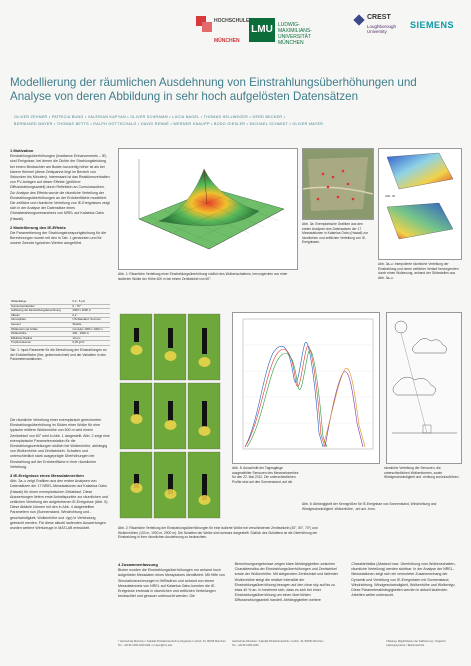 The height and width of the screenshot is (666, 471). Describe the element at coordinates (90, 316) in the screenshot. I see `table-cell: 0,2` at that location.